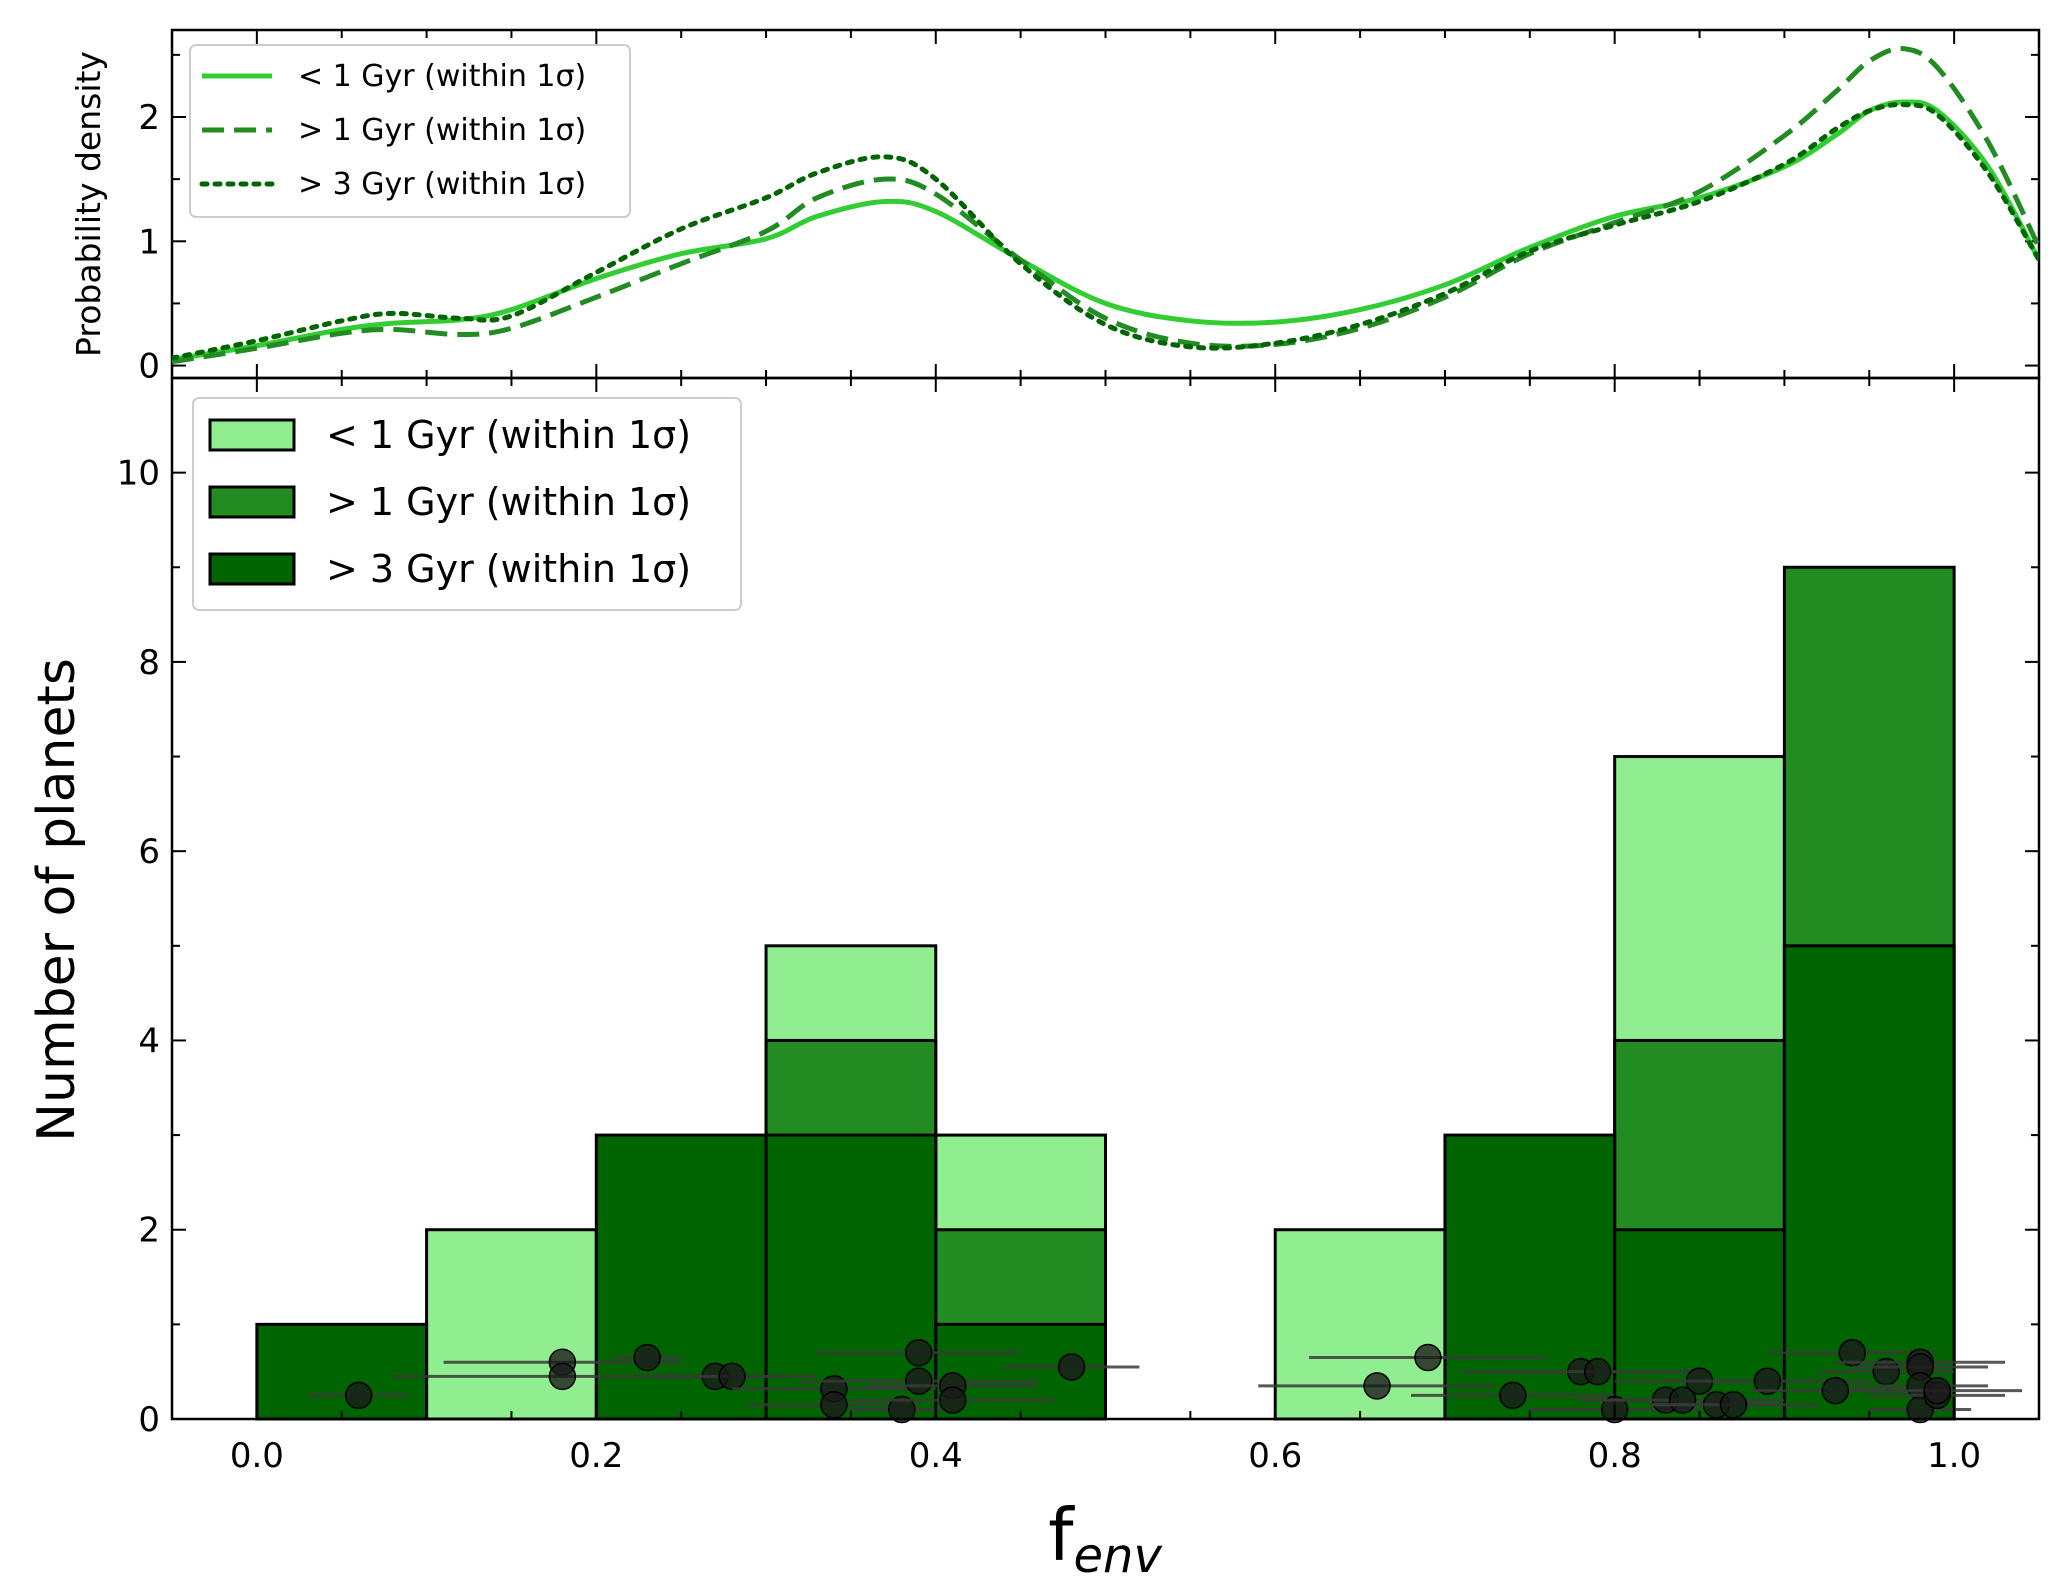 Image resolution: width=2061 pixels, height=1592 pixels. I want to click on histogram-y-tick-label: 8, so click(149, 663).